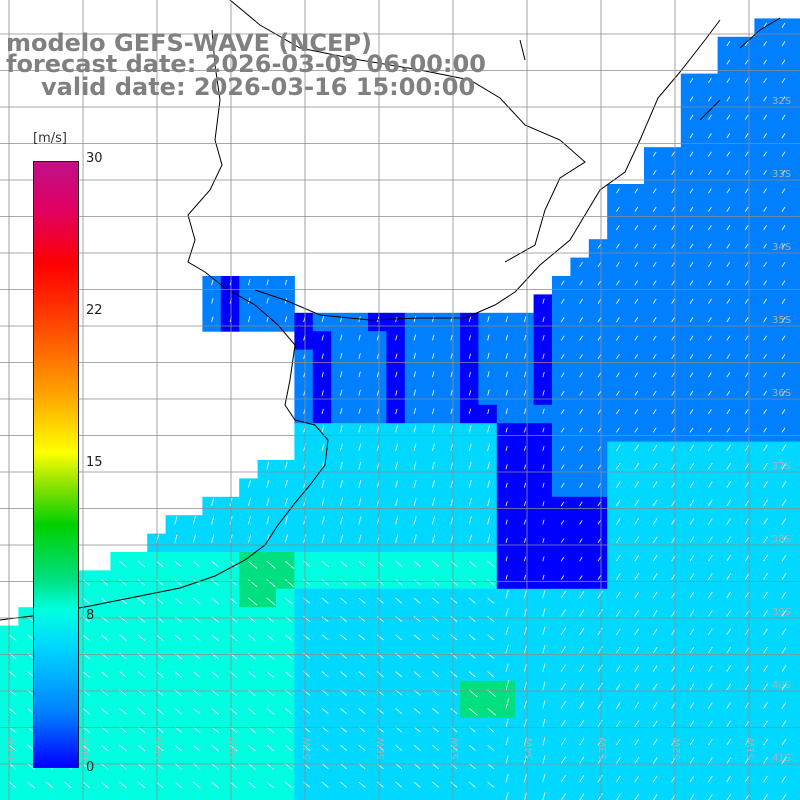  What do you see at coordinates (677, 748) in the screenshot?
I see `longitude-label: 52W` at bounding box center [677, 748].